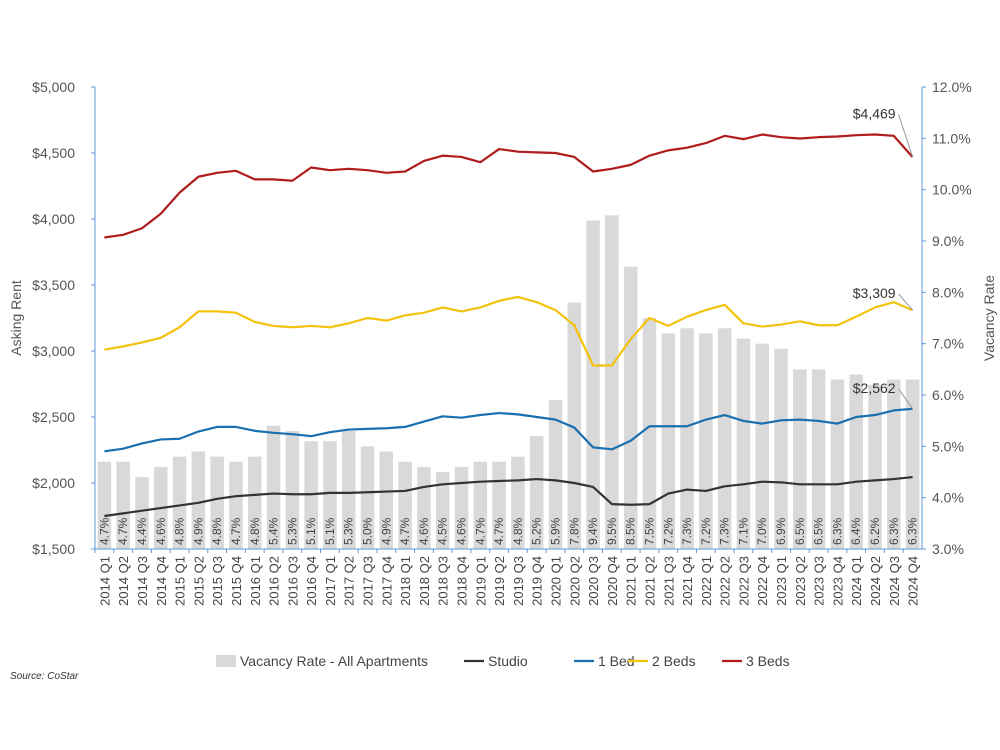 This screenshot has width=1000, height=750. I want to click on vacancy-bar-label: 5.4%, so click(274, 531).